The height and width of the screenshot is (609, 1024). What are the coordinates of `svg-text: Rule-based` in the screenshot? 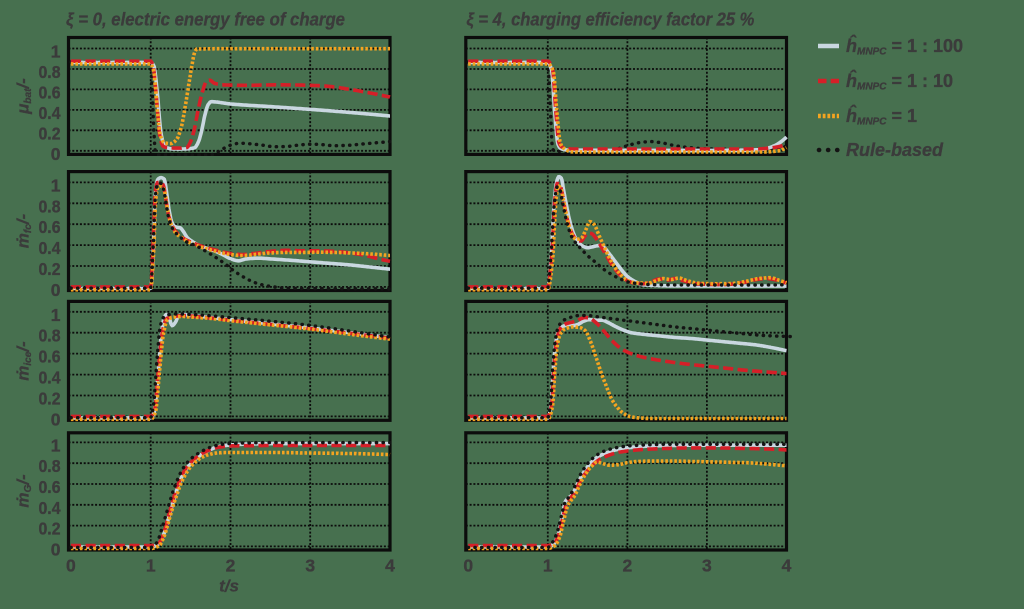 It's located at (895, 150).